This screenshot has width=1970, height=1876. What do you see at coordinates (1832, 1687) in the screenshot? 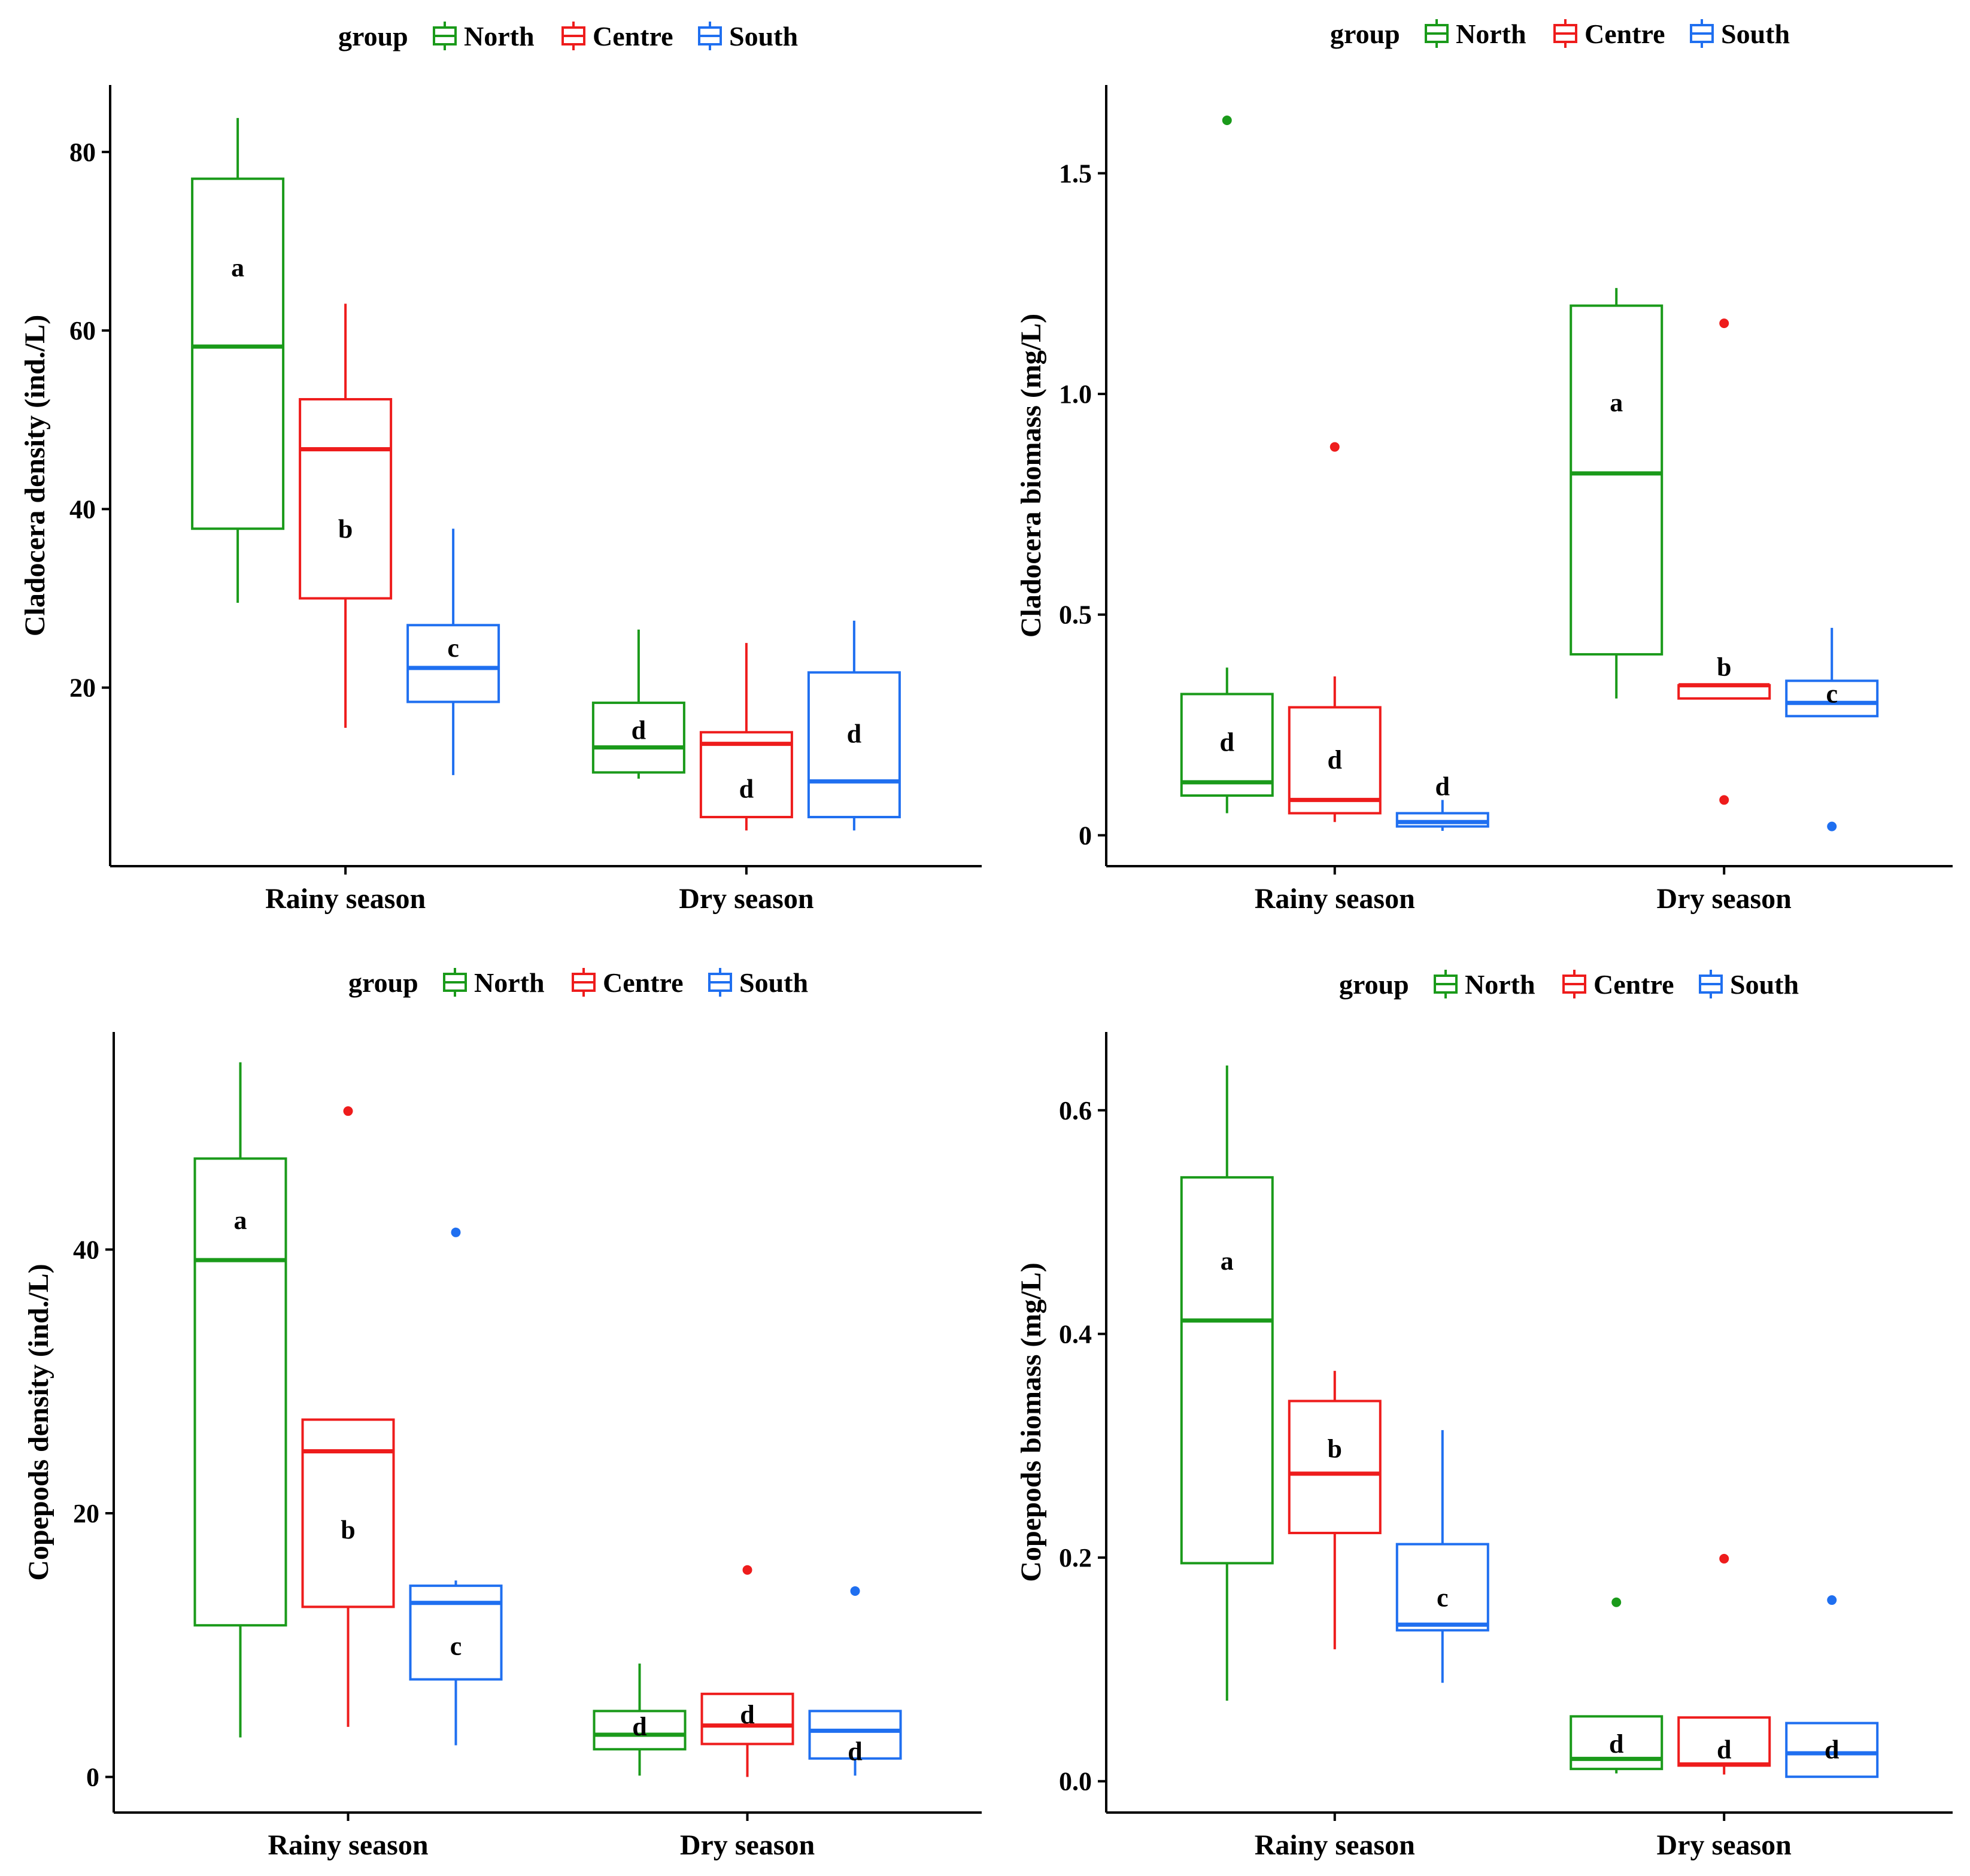
I see `box-south-dry: d` at bounding box center [1832, 1687].